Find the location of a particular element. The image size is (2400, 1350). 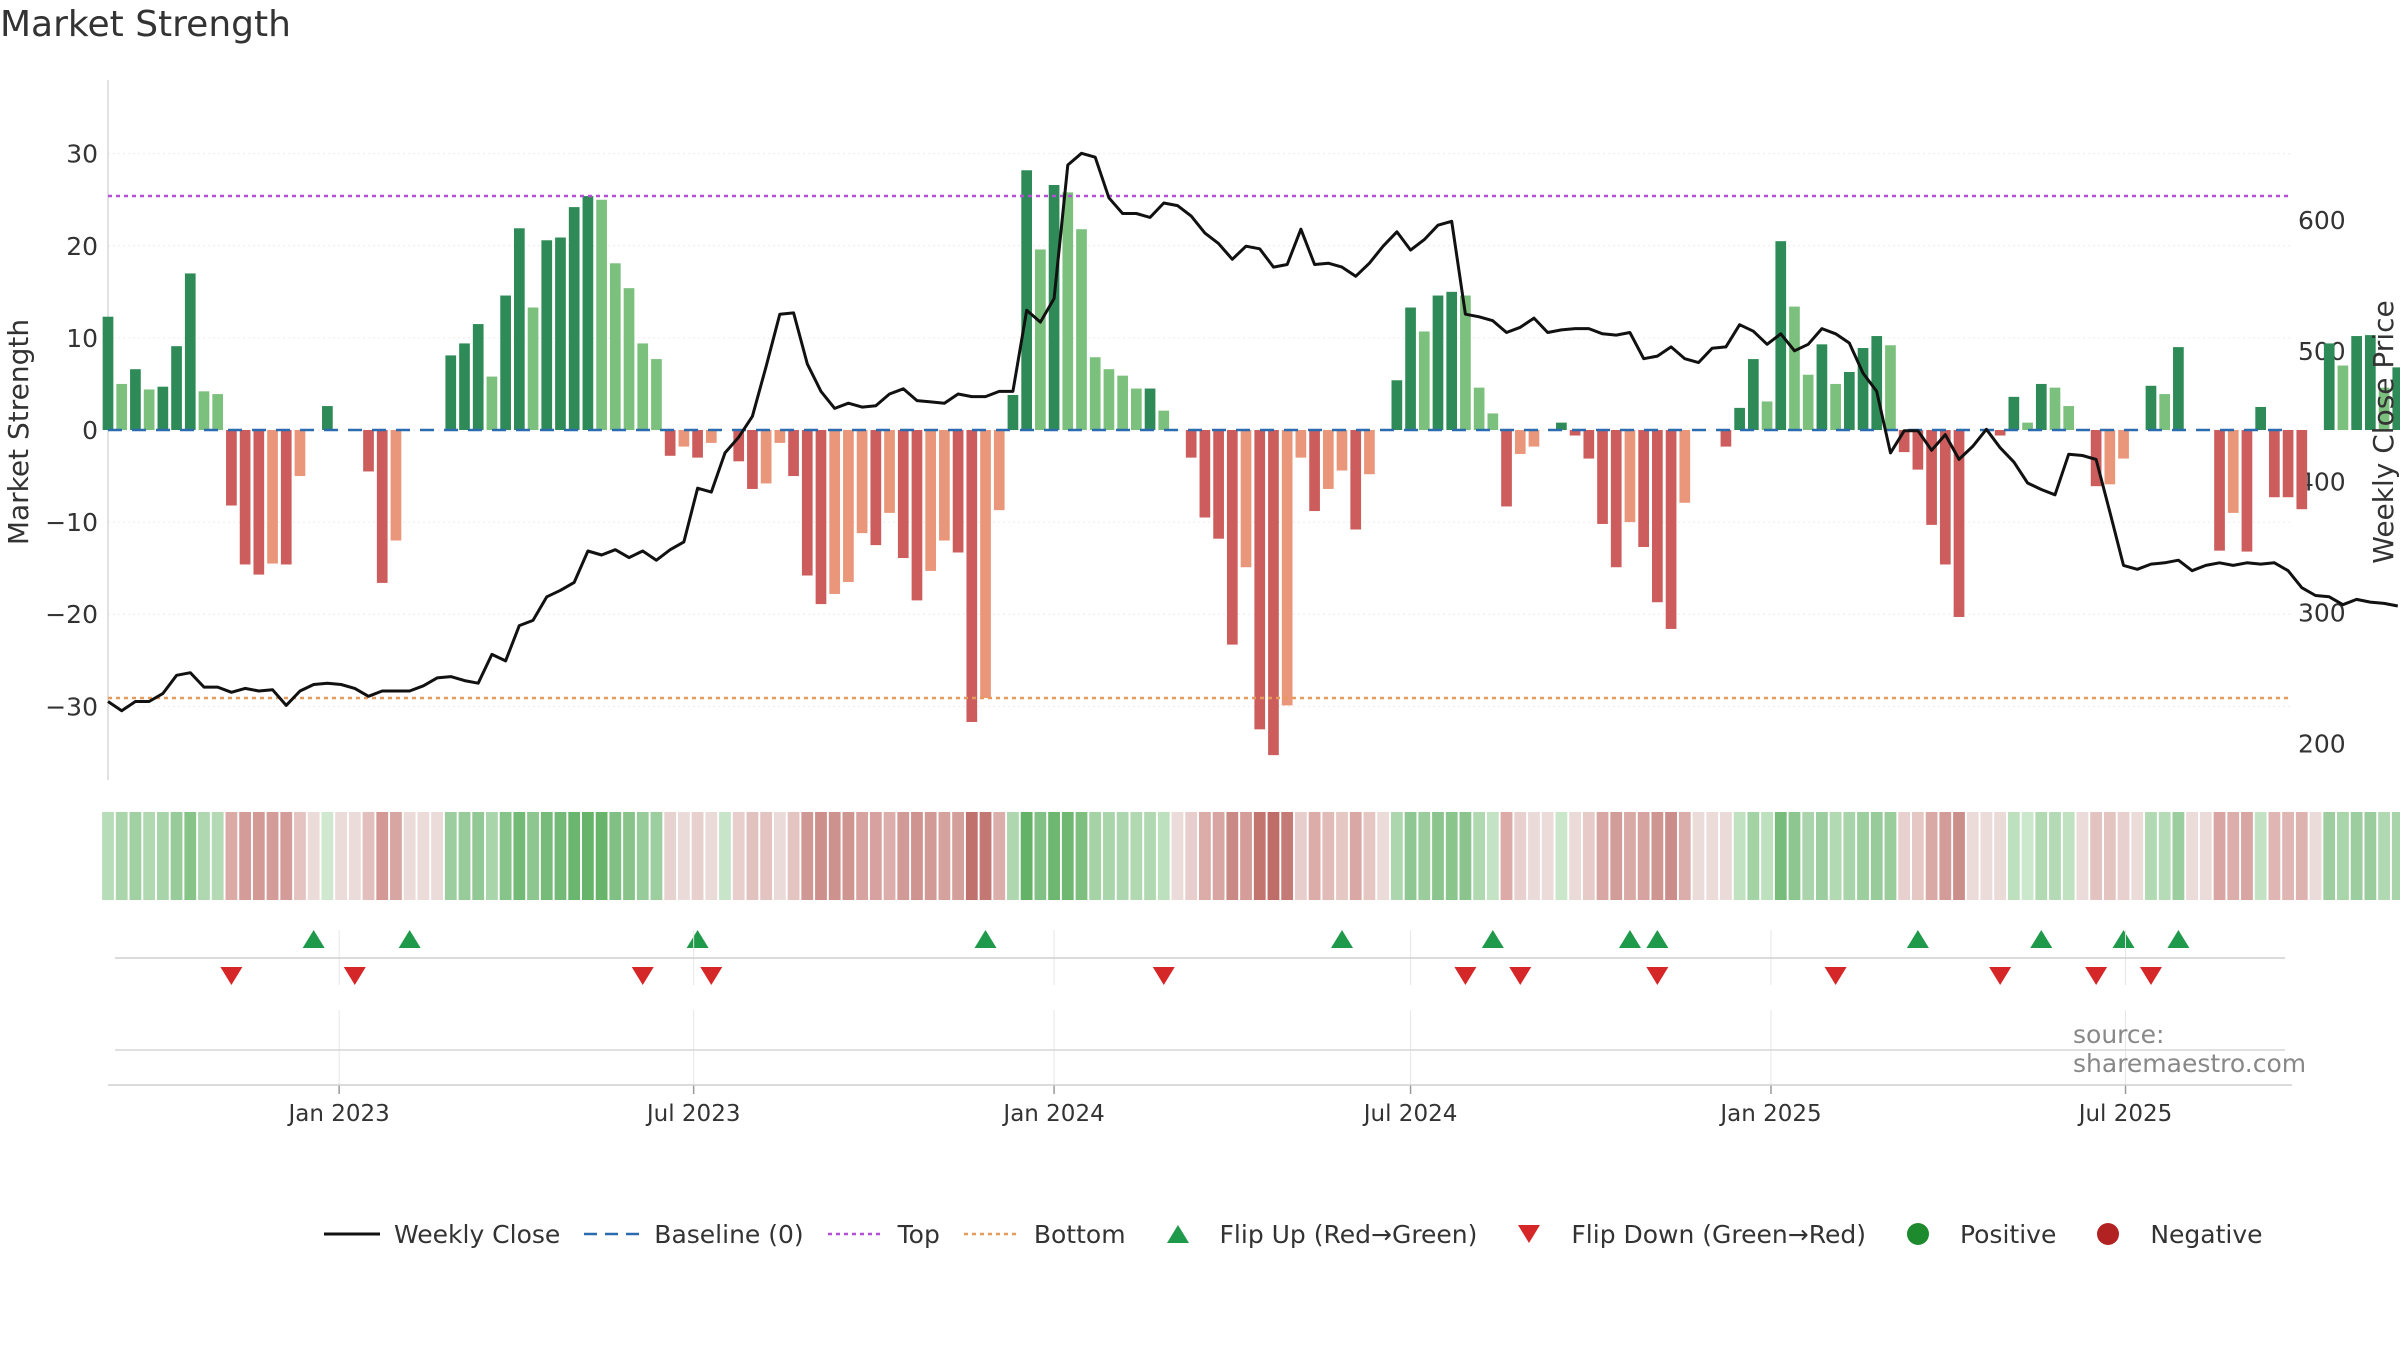

flip-markers is located at coordinates (1205, 957).